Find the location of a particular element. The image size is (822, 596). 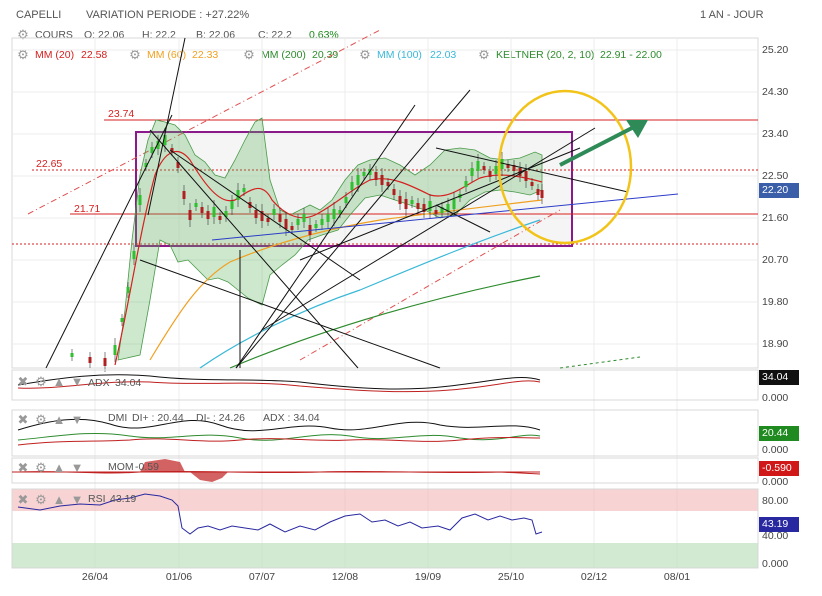

rsi-axis-80: 80.00 is located at coordinates (775, 501).